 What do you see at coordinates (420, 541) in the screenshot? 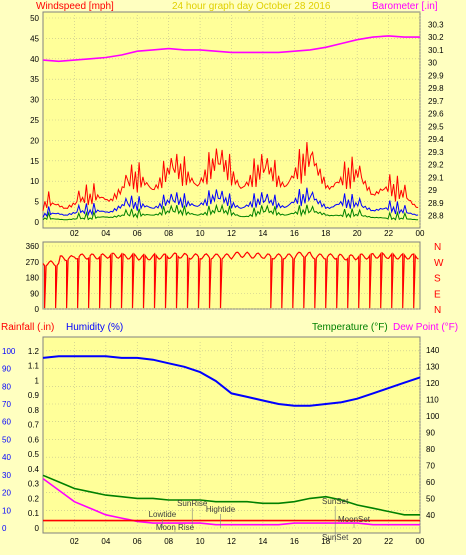
I see `humidity-x-tick-label: 00` at bounding box center [420, 541].